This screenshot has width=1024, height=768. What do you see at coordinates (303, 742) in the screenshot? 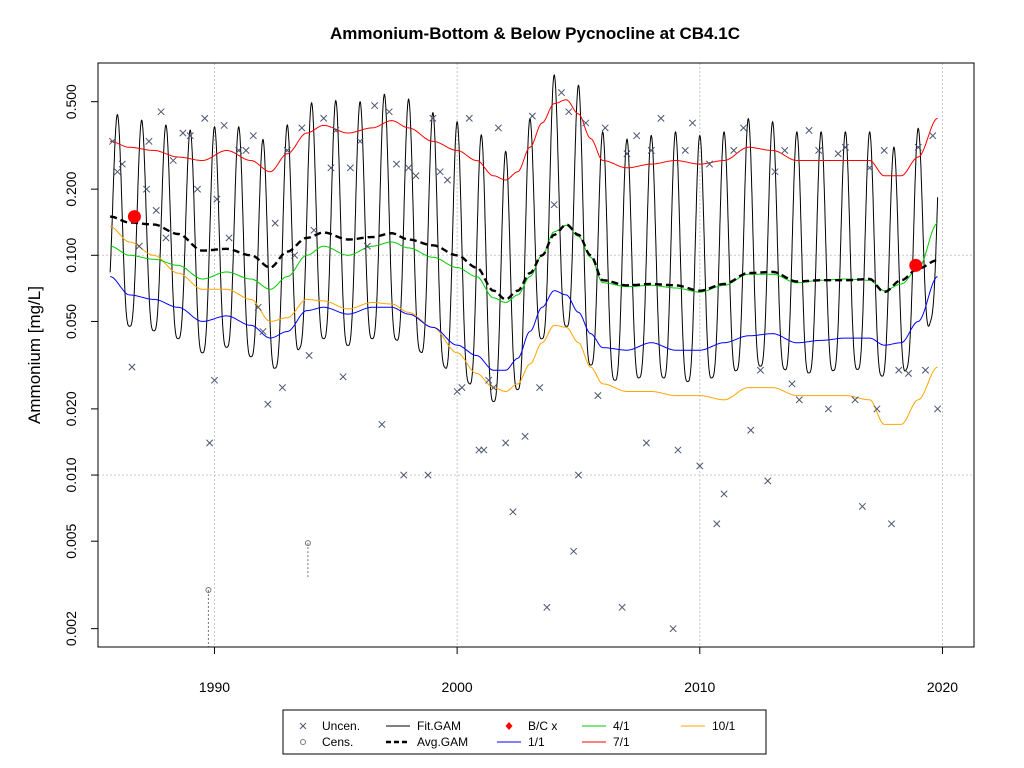
I see `legend-circle-icon` at bounding box center [303, 742].